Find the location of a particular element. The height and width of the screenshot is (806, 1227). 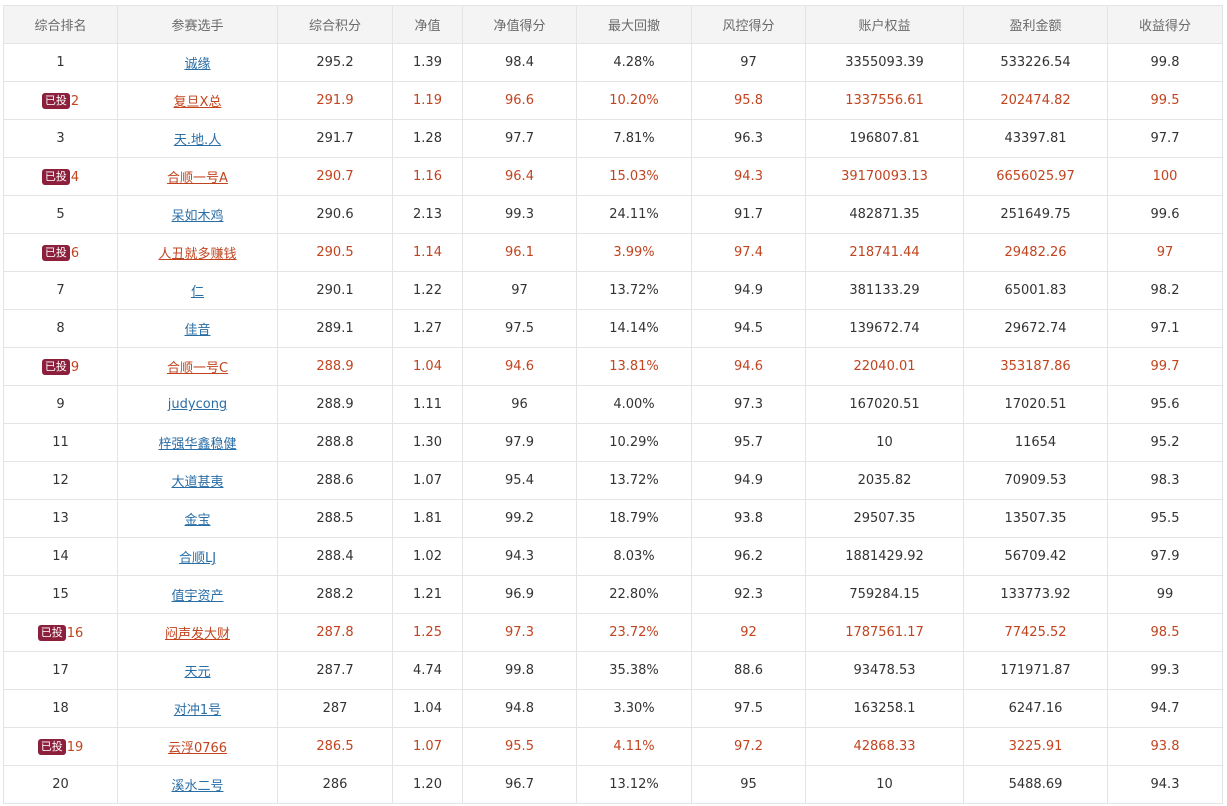

score-cell: 290.6 is located at coordinates (335, 214).